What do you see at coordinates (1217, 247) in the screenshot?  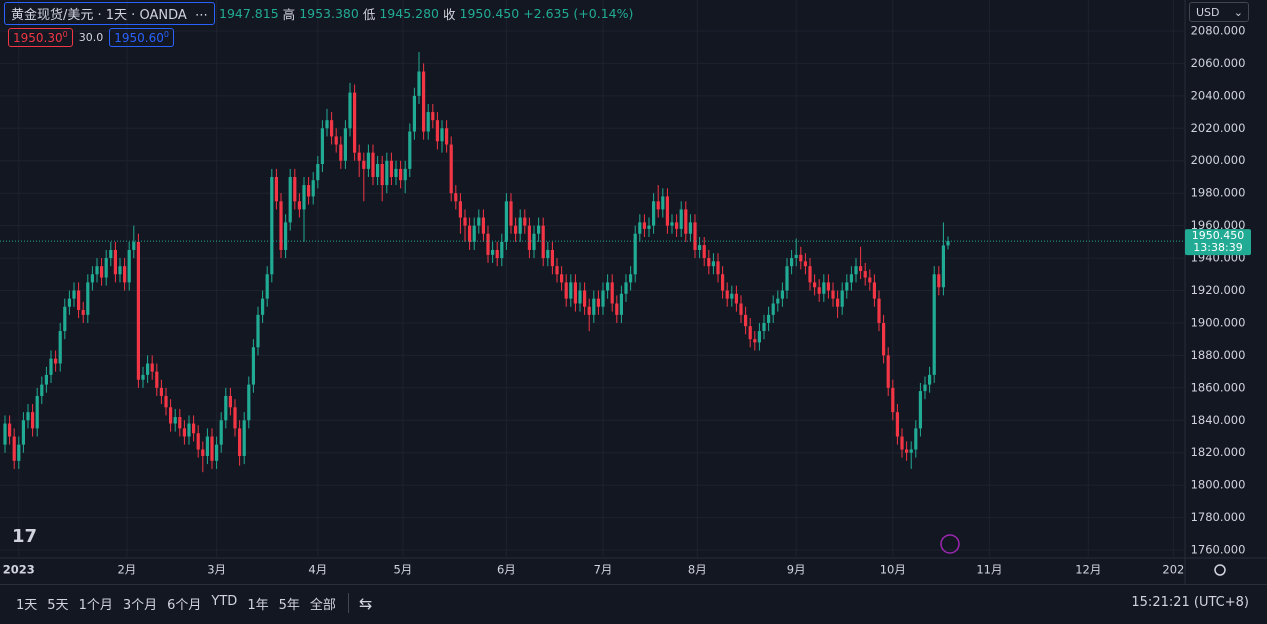 I see `countdown: 13:38:39` at bounding box center [1217, 247].